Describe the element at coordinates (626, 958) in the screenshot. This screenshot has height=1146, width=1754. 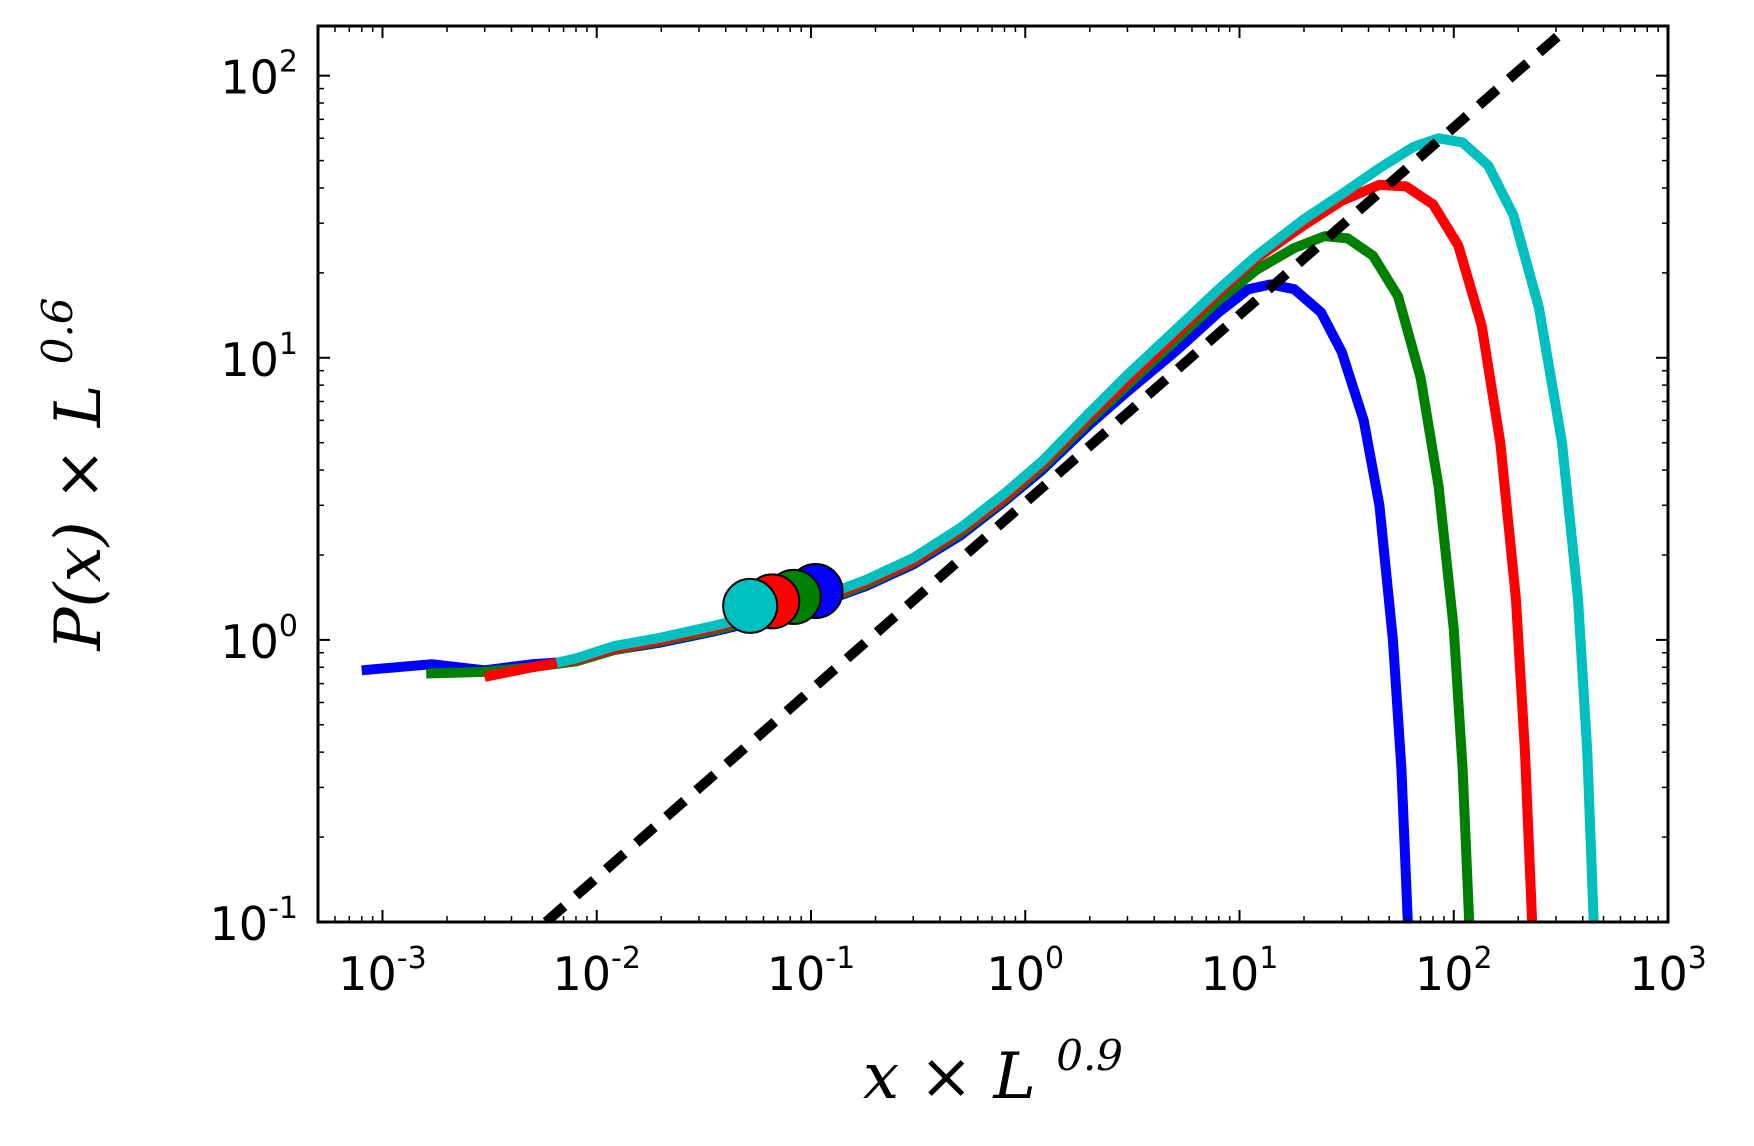
I see `x-tick-label-exp: -2` at that location.